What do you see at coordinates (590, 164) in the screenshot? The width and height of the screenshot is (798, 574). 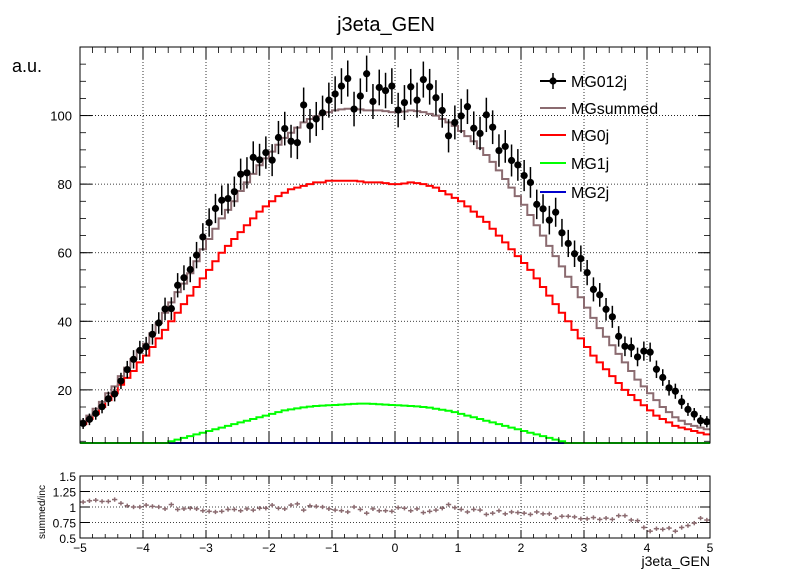 I see `legend-label: MG1j` at bounding box center [590, 164].